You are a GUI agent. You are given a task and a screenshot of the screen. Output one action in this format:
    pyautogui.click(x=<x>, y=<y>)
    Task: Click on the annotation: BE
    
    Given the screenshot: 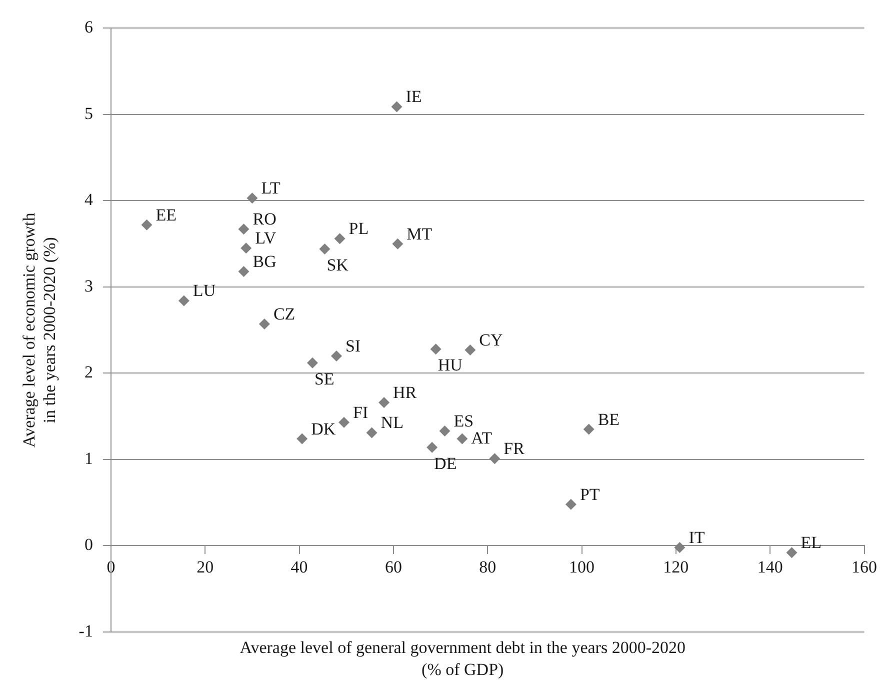 What is the action you would take?
    pyautogui.click(x=609, y=419)
    